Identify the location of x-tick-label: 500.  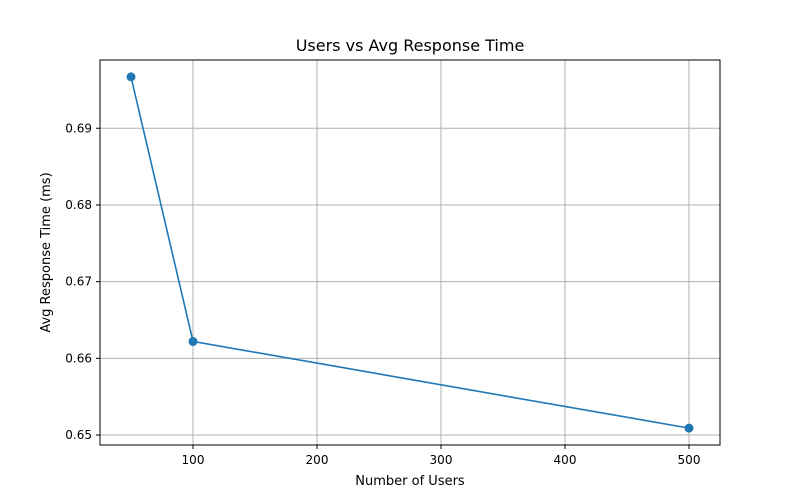
(689, 460).